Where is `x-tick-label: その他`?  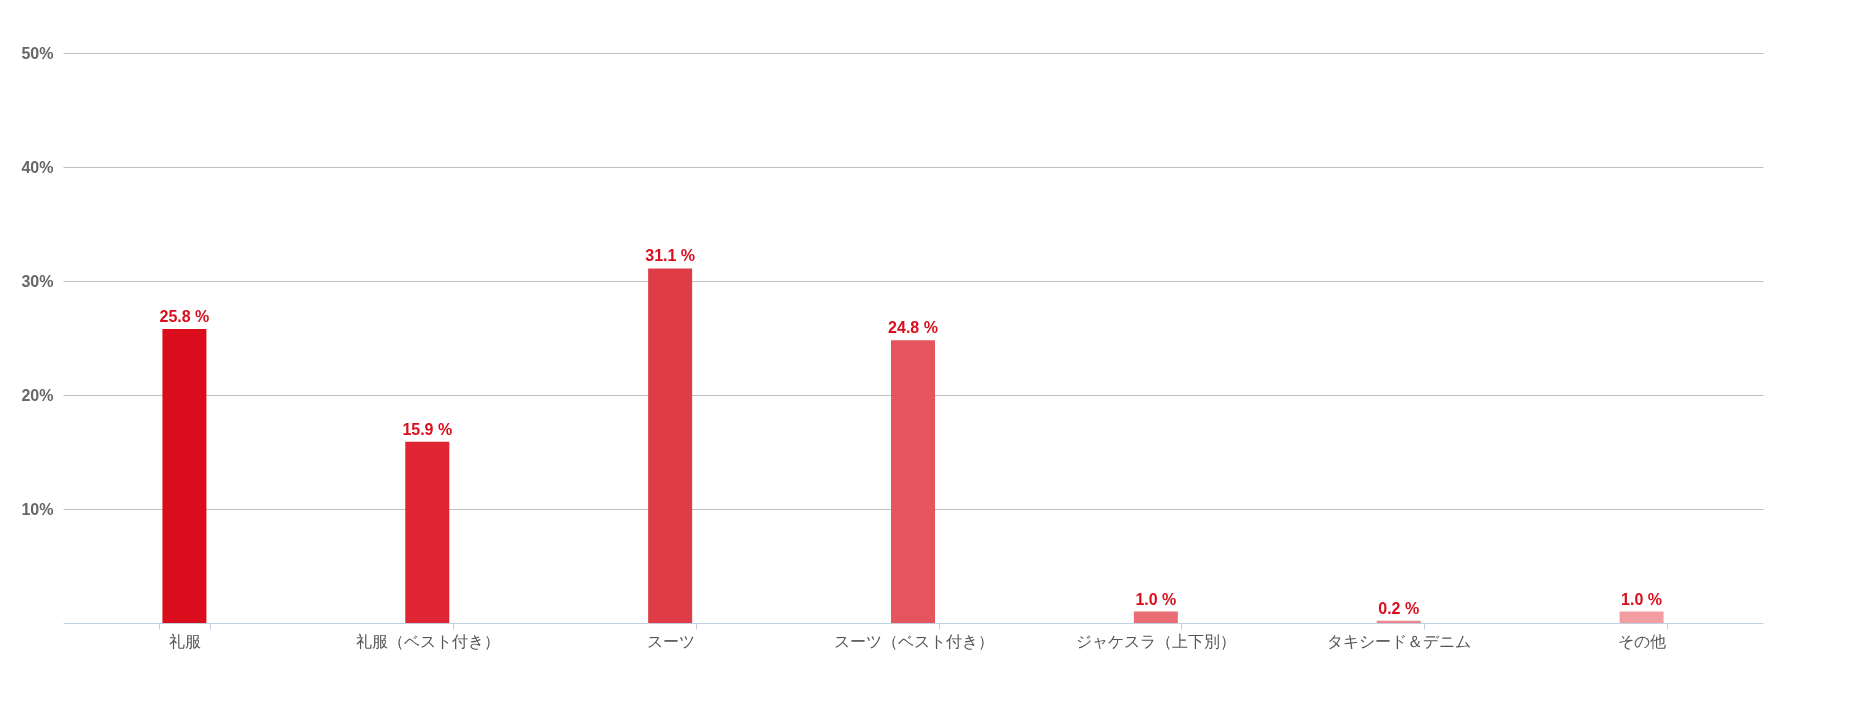
x-tick-label: その他 is located at coordinates (1642, 641).